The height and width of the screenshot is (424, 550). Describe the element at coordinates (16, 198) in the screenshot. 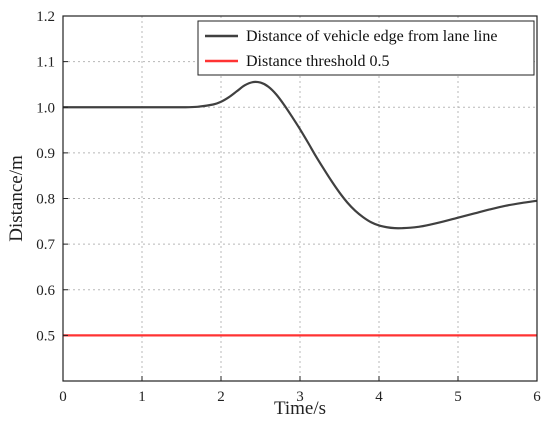

I see `y-axis-label: Distance/m` at that location.